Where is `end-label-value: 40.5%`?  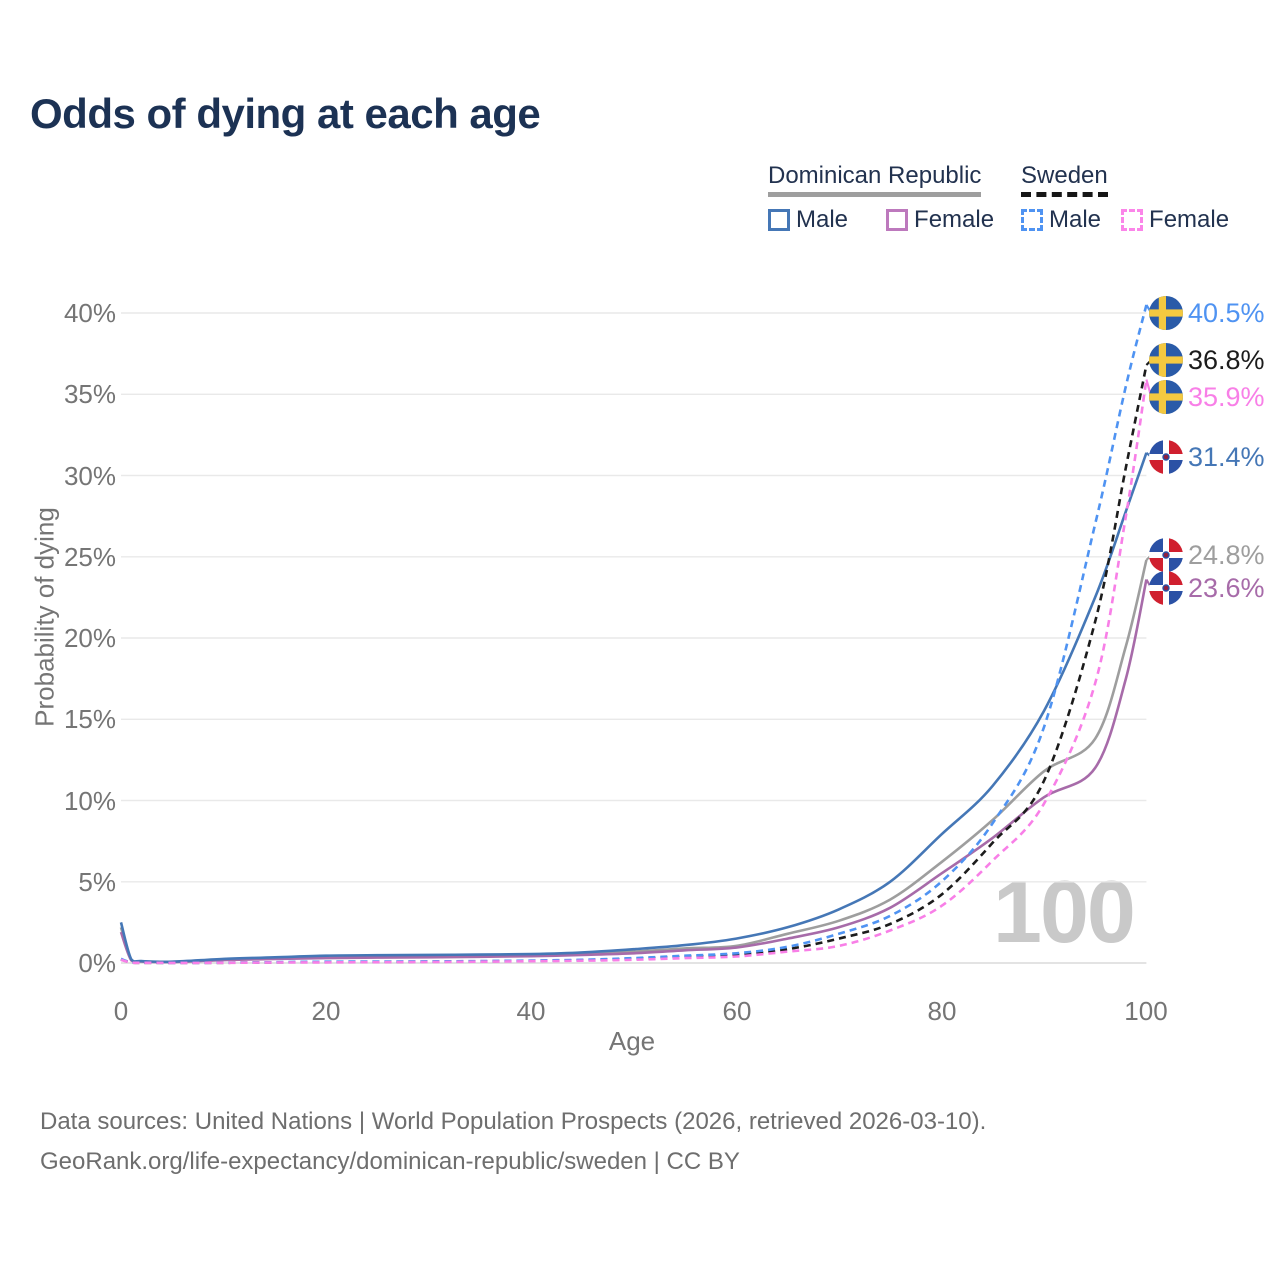 end-label-value: 40.5% is located at coordinates (1226, 312).